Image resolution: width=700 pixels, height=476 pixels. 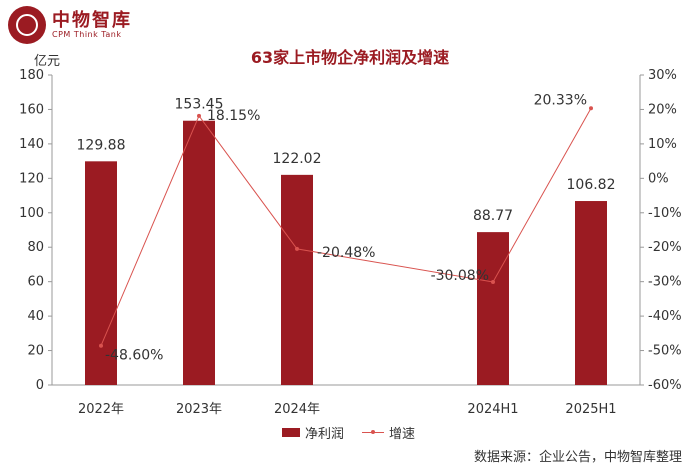 What do you see at coordinates (35, 351) in the screenshot?
I see `left-tick-label: 20` at bounding box center [35, 351].